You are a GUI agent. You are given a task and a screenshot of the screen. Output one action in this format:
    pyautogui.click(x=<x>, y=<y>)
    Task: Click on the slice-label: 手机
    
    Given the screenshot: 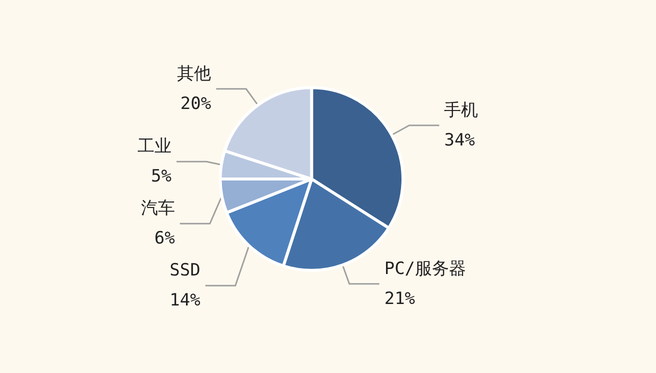 What is the action you would take?
    pyautogui.click(x=461, y=110)
    